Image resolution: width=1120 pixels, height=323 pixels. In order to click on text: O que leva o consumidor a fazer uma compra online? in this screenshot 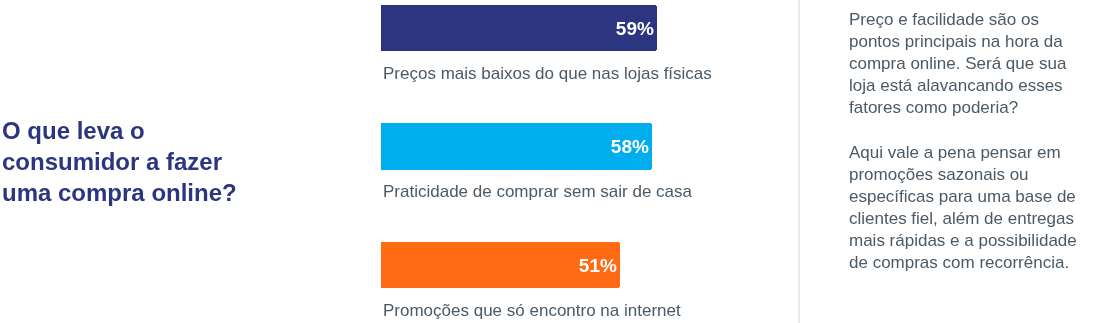, I will do `click(119, 162)`.